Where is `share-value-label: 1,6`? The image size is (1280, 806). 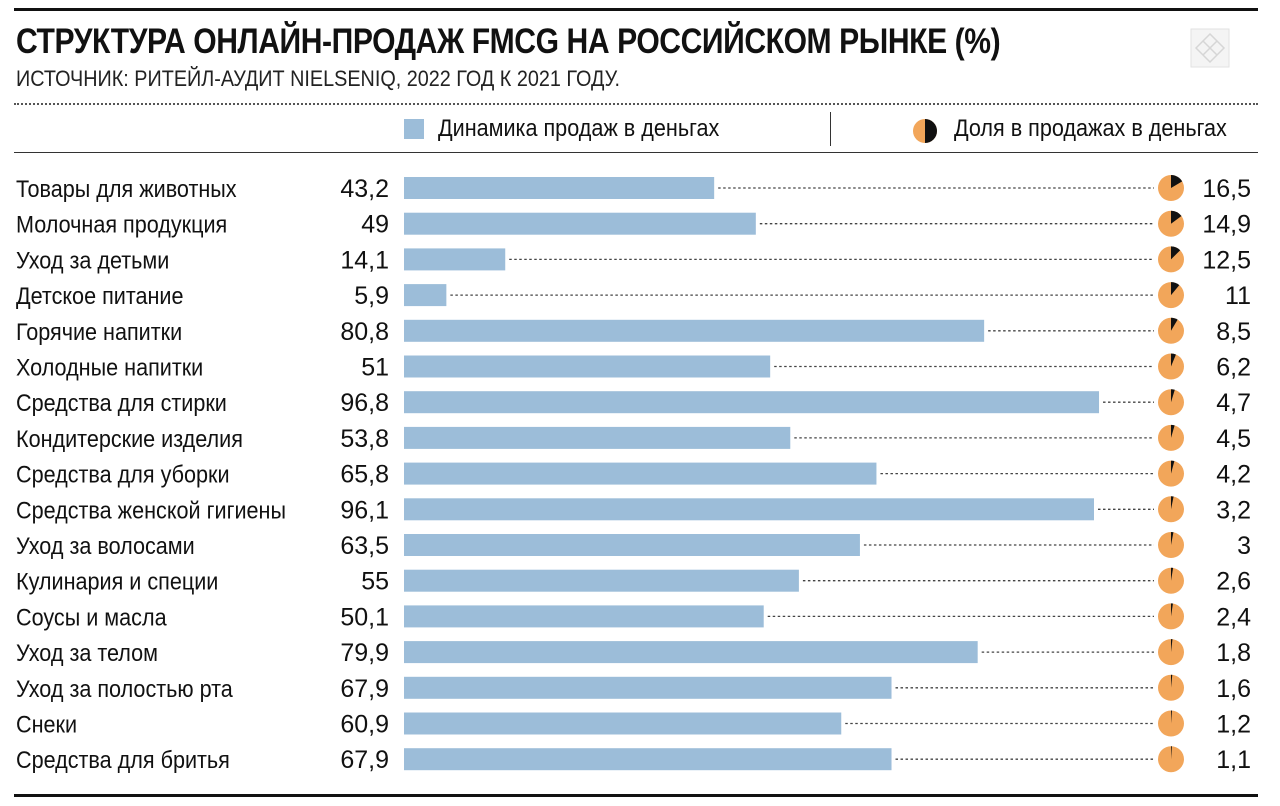 share-value-label: 1,6 is located at coordinates (1233, 689).